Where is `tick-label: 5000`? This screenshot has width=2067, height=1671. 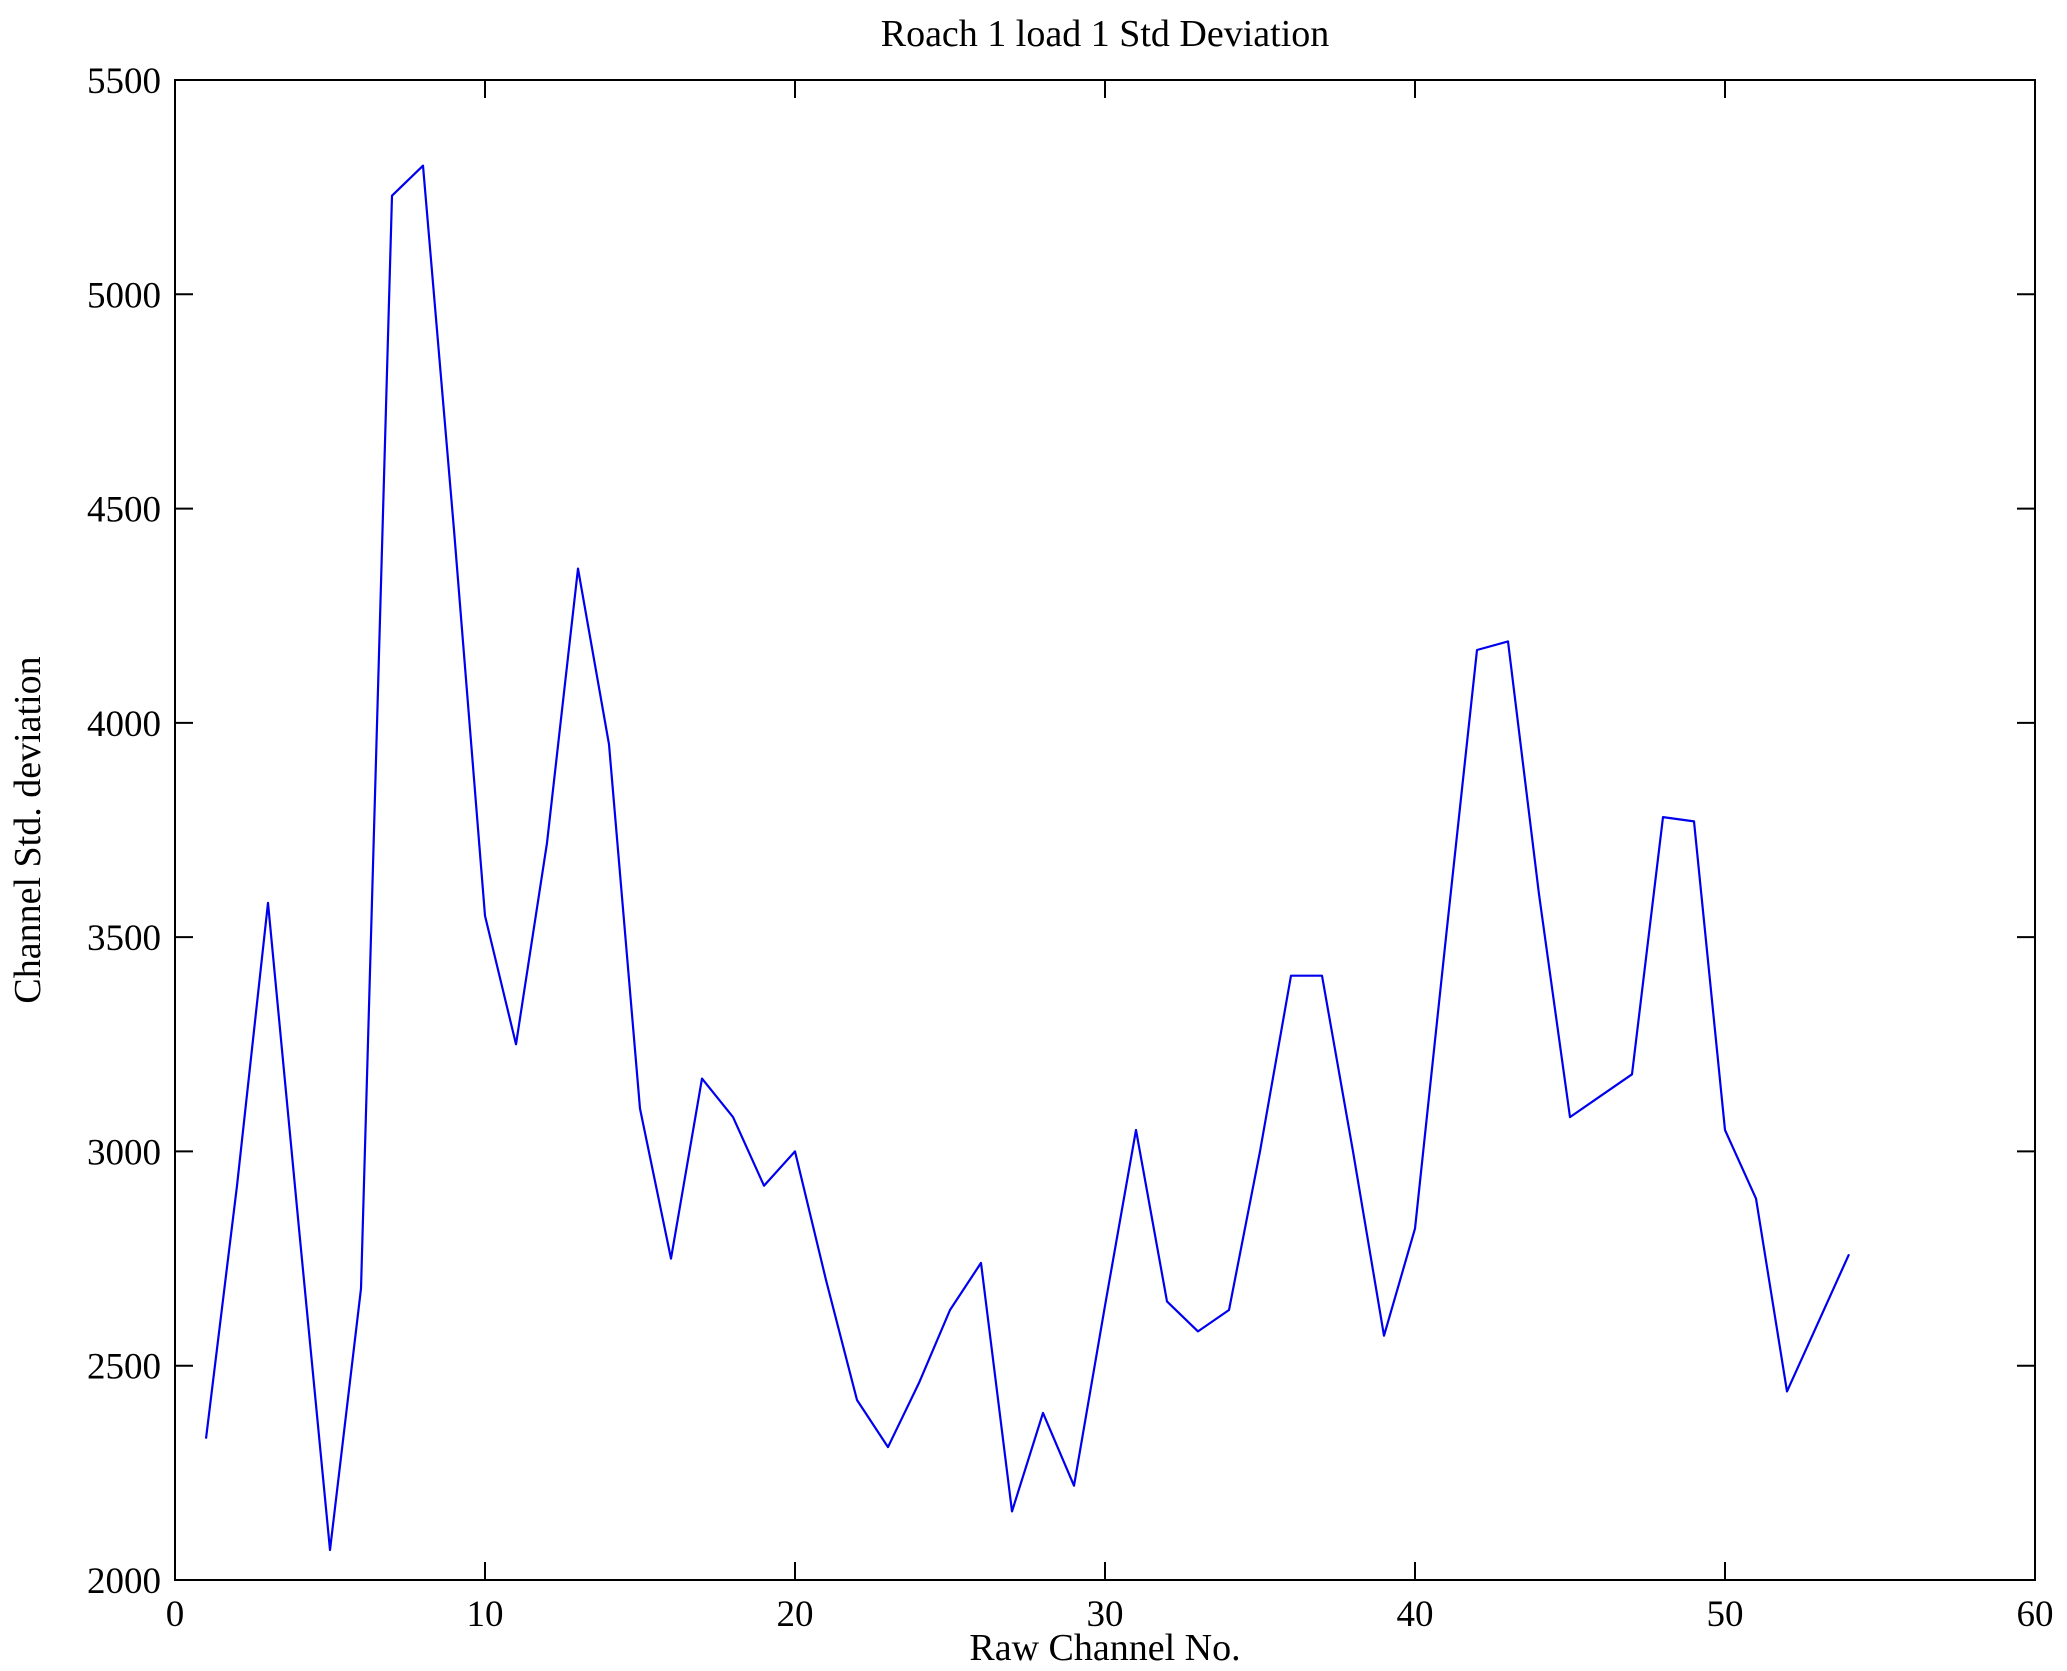
tick-label: 5000 is located at coordinates (124, 295).